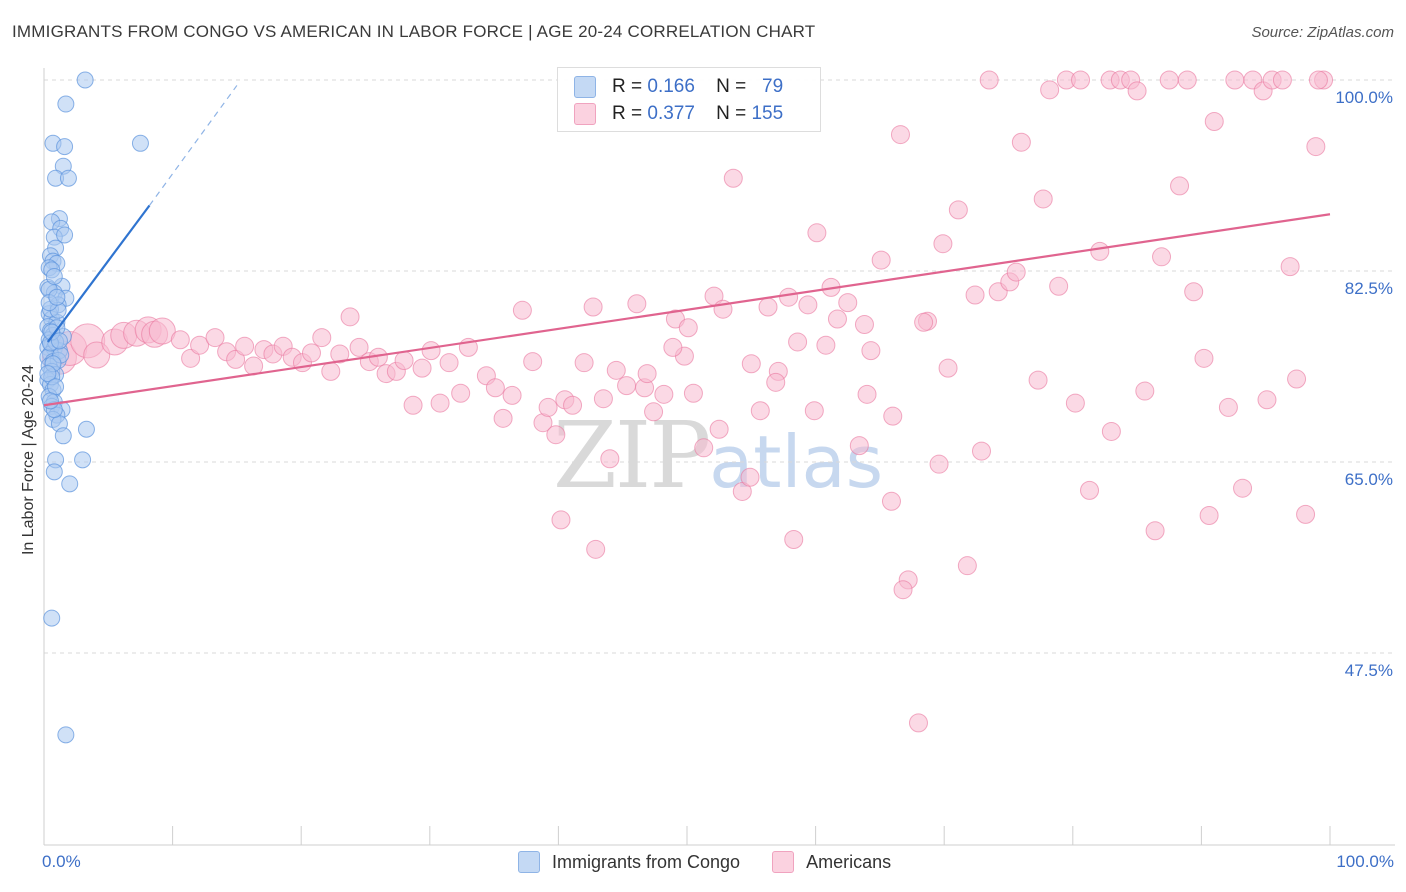 Image resolution: width=1406 pixels, height=892 pixels. Describe the element at coordinates (678, 87) in the screenshot. I see `legend-row-congo: R = 0.166 N = 79` at that location.